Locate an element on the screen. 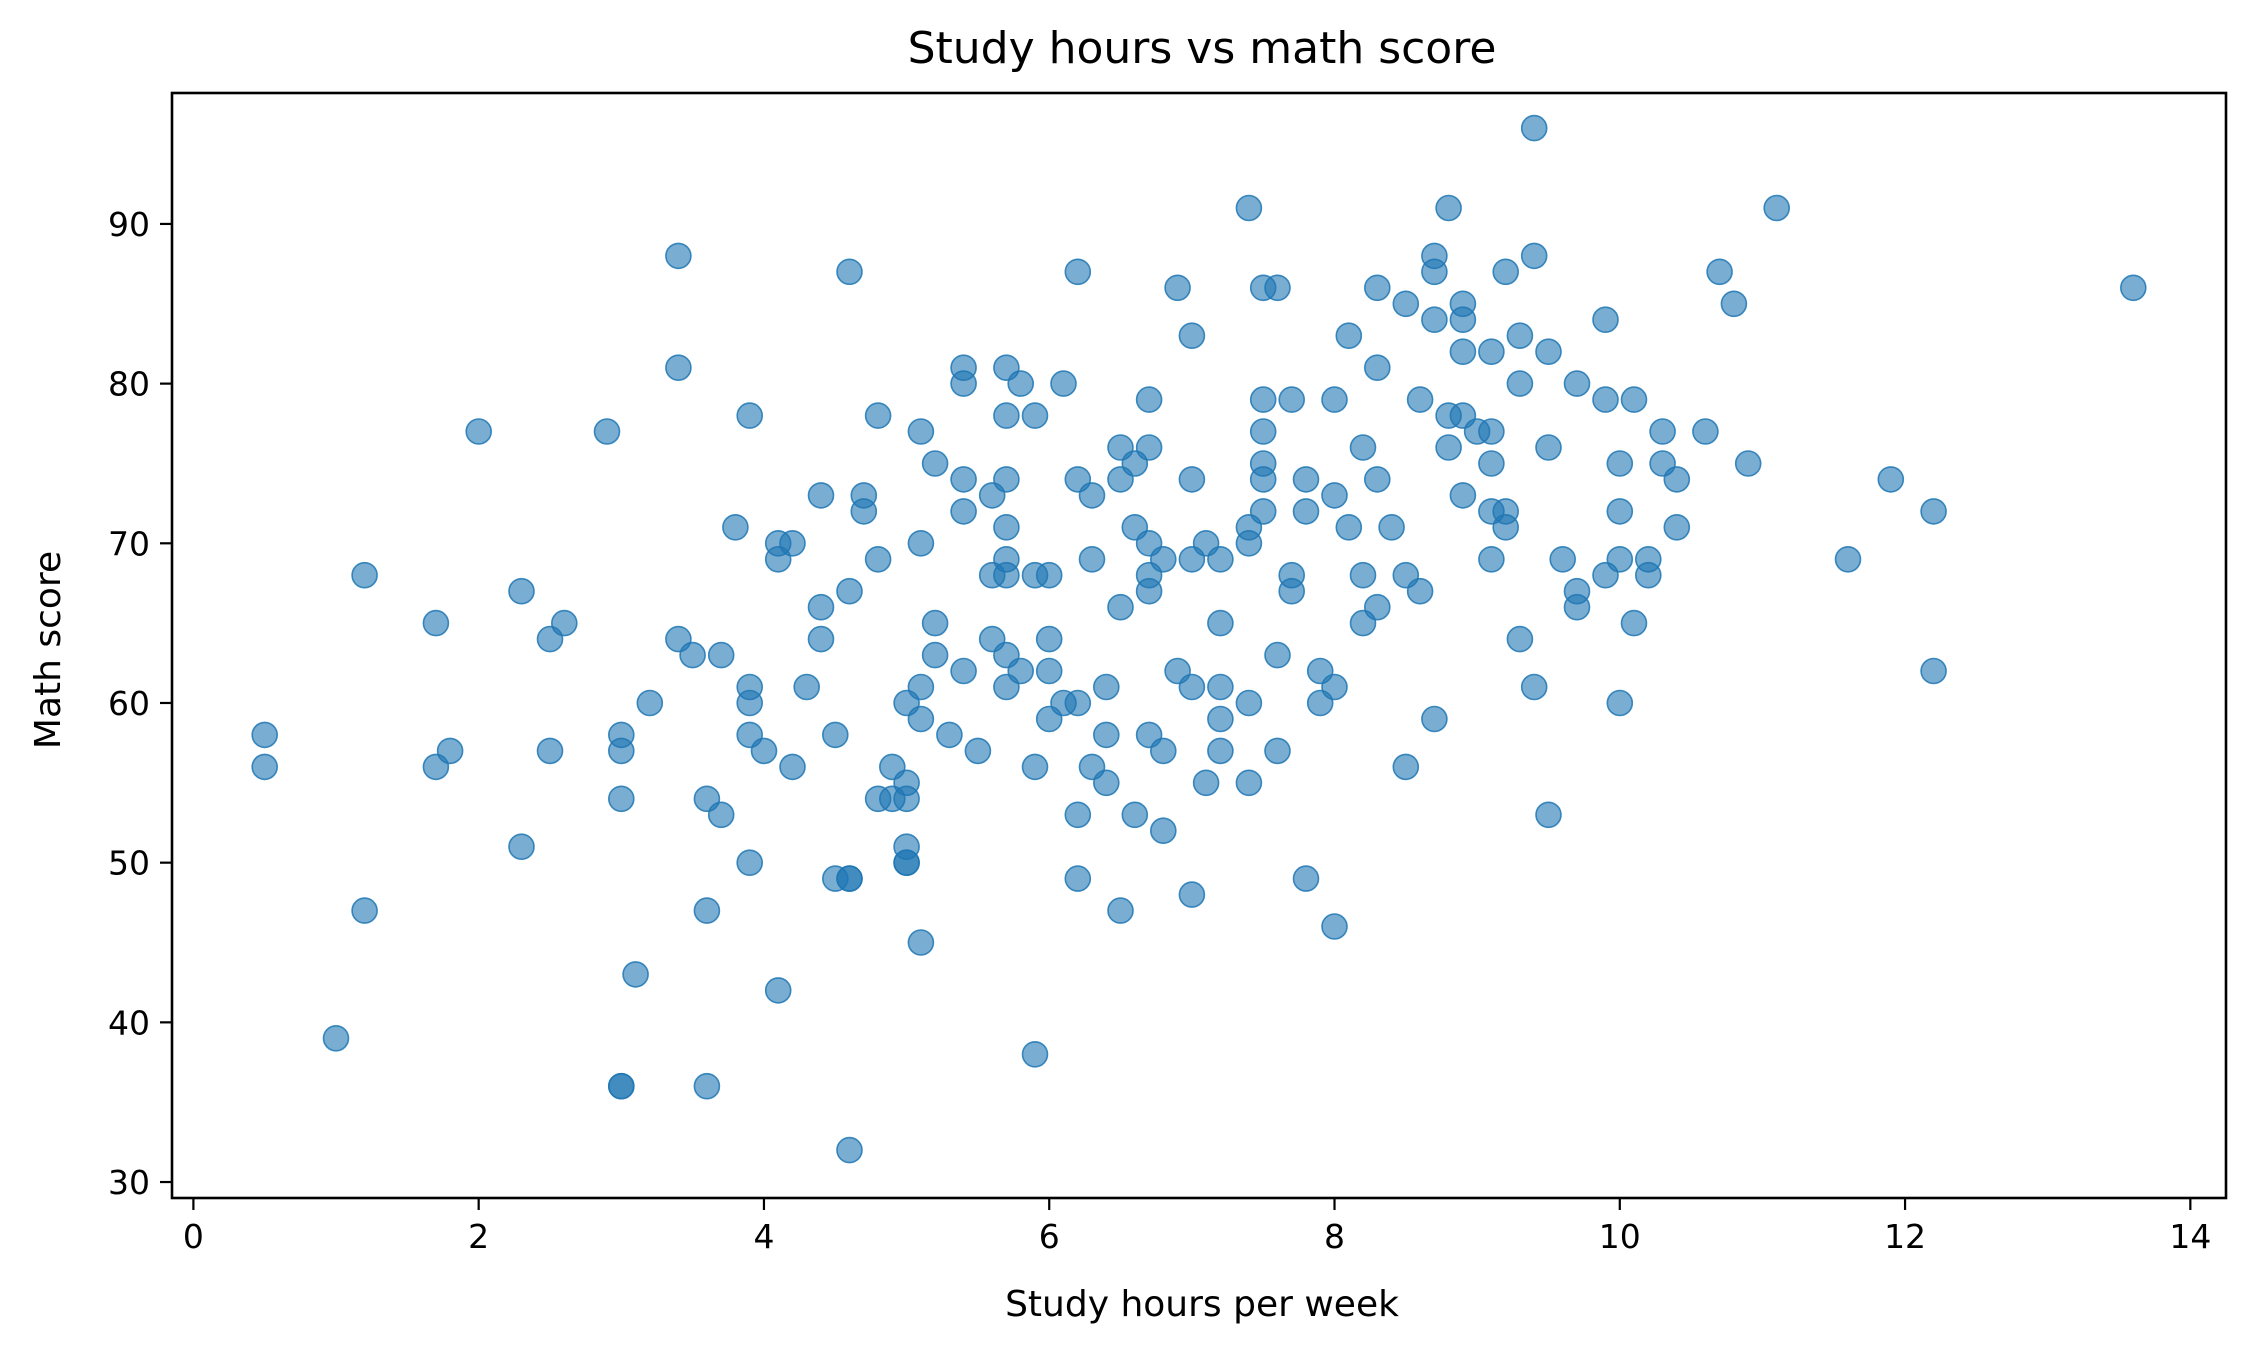 The width and height of the screenshot is (2250, 1353). x-tick-label: 12 is located at coordinates (1905, 1236).